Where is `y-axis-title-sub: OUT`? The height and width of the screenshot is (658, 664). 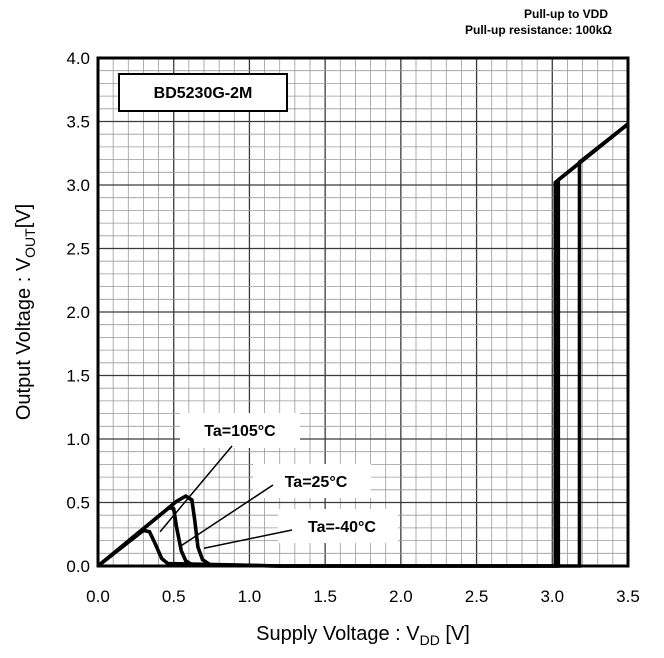 y-axis-title-sub: OUT is located at coordinates (30, 243).